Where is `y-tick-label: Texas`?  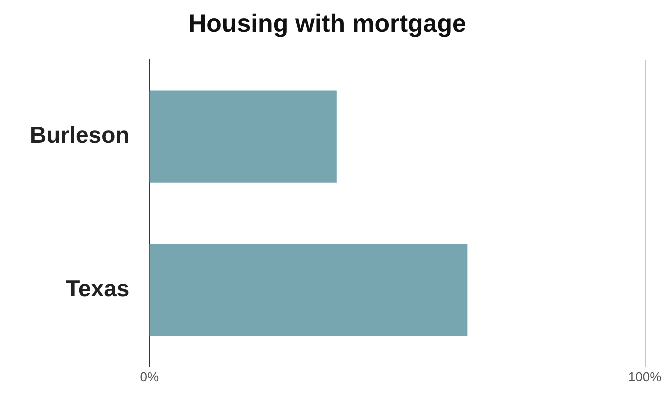 y-tick-label: Texas is located at coordinates (98, 289).